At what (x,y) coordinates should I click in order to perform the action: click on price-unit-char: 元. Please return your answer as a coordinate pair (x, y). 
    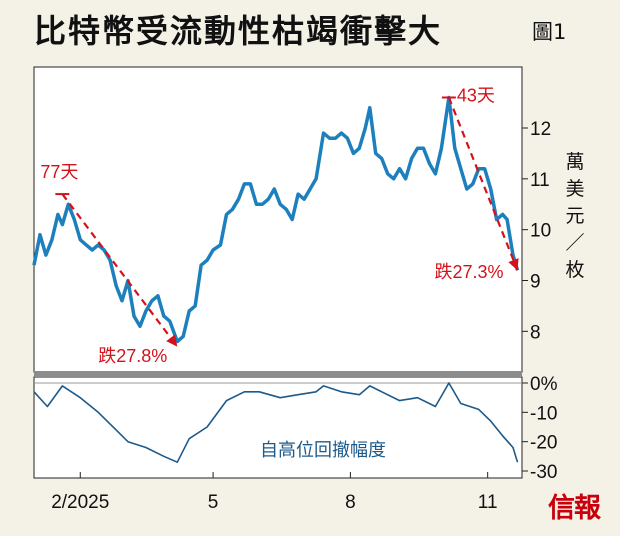
    Looking at the image, I should click on (574, 216).